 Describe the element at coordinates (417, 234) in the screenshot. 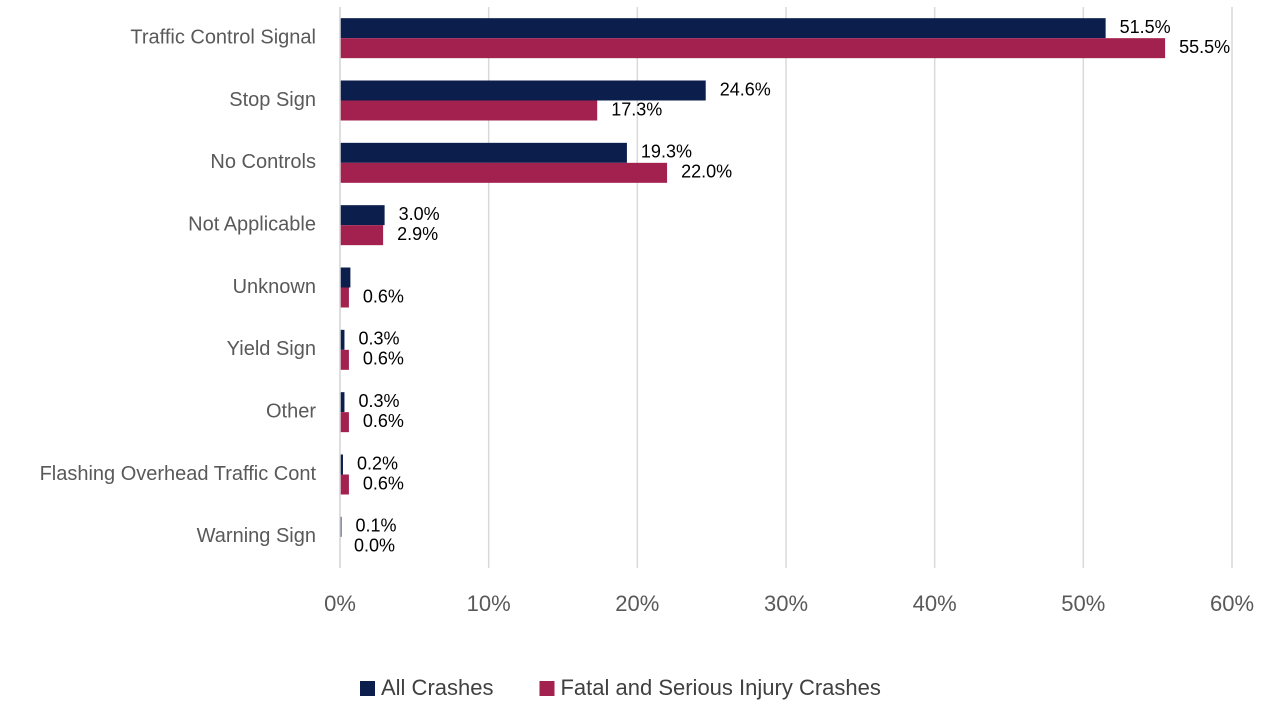

I see `data-label: 2.9%` at that location.